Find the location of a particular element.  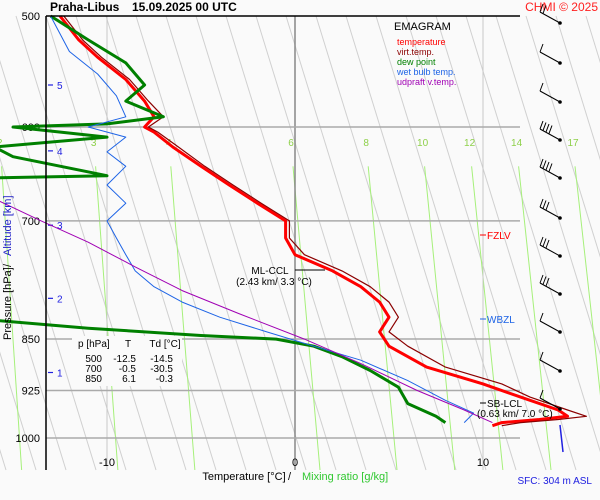

x-tick-label: -10 is located at coordinates (107, 463).